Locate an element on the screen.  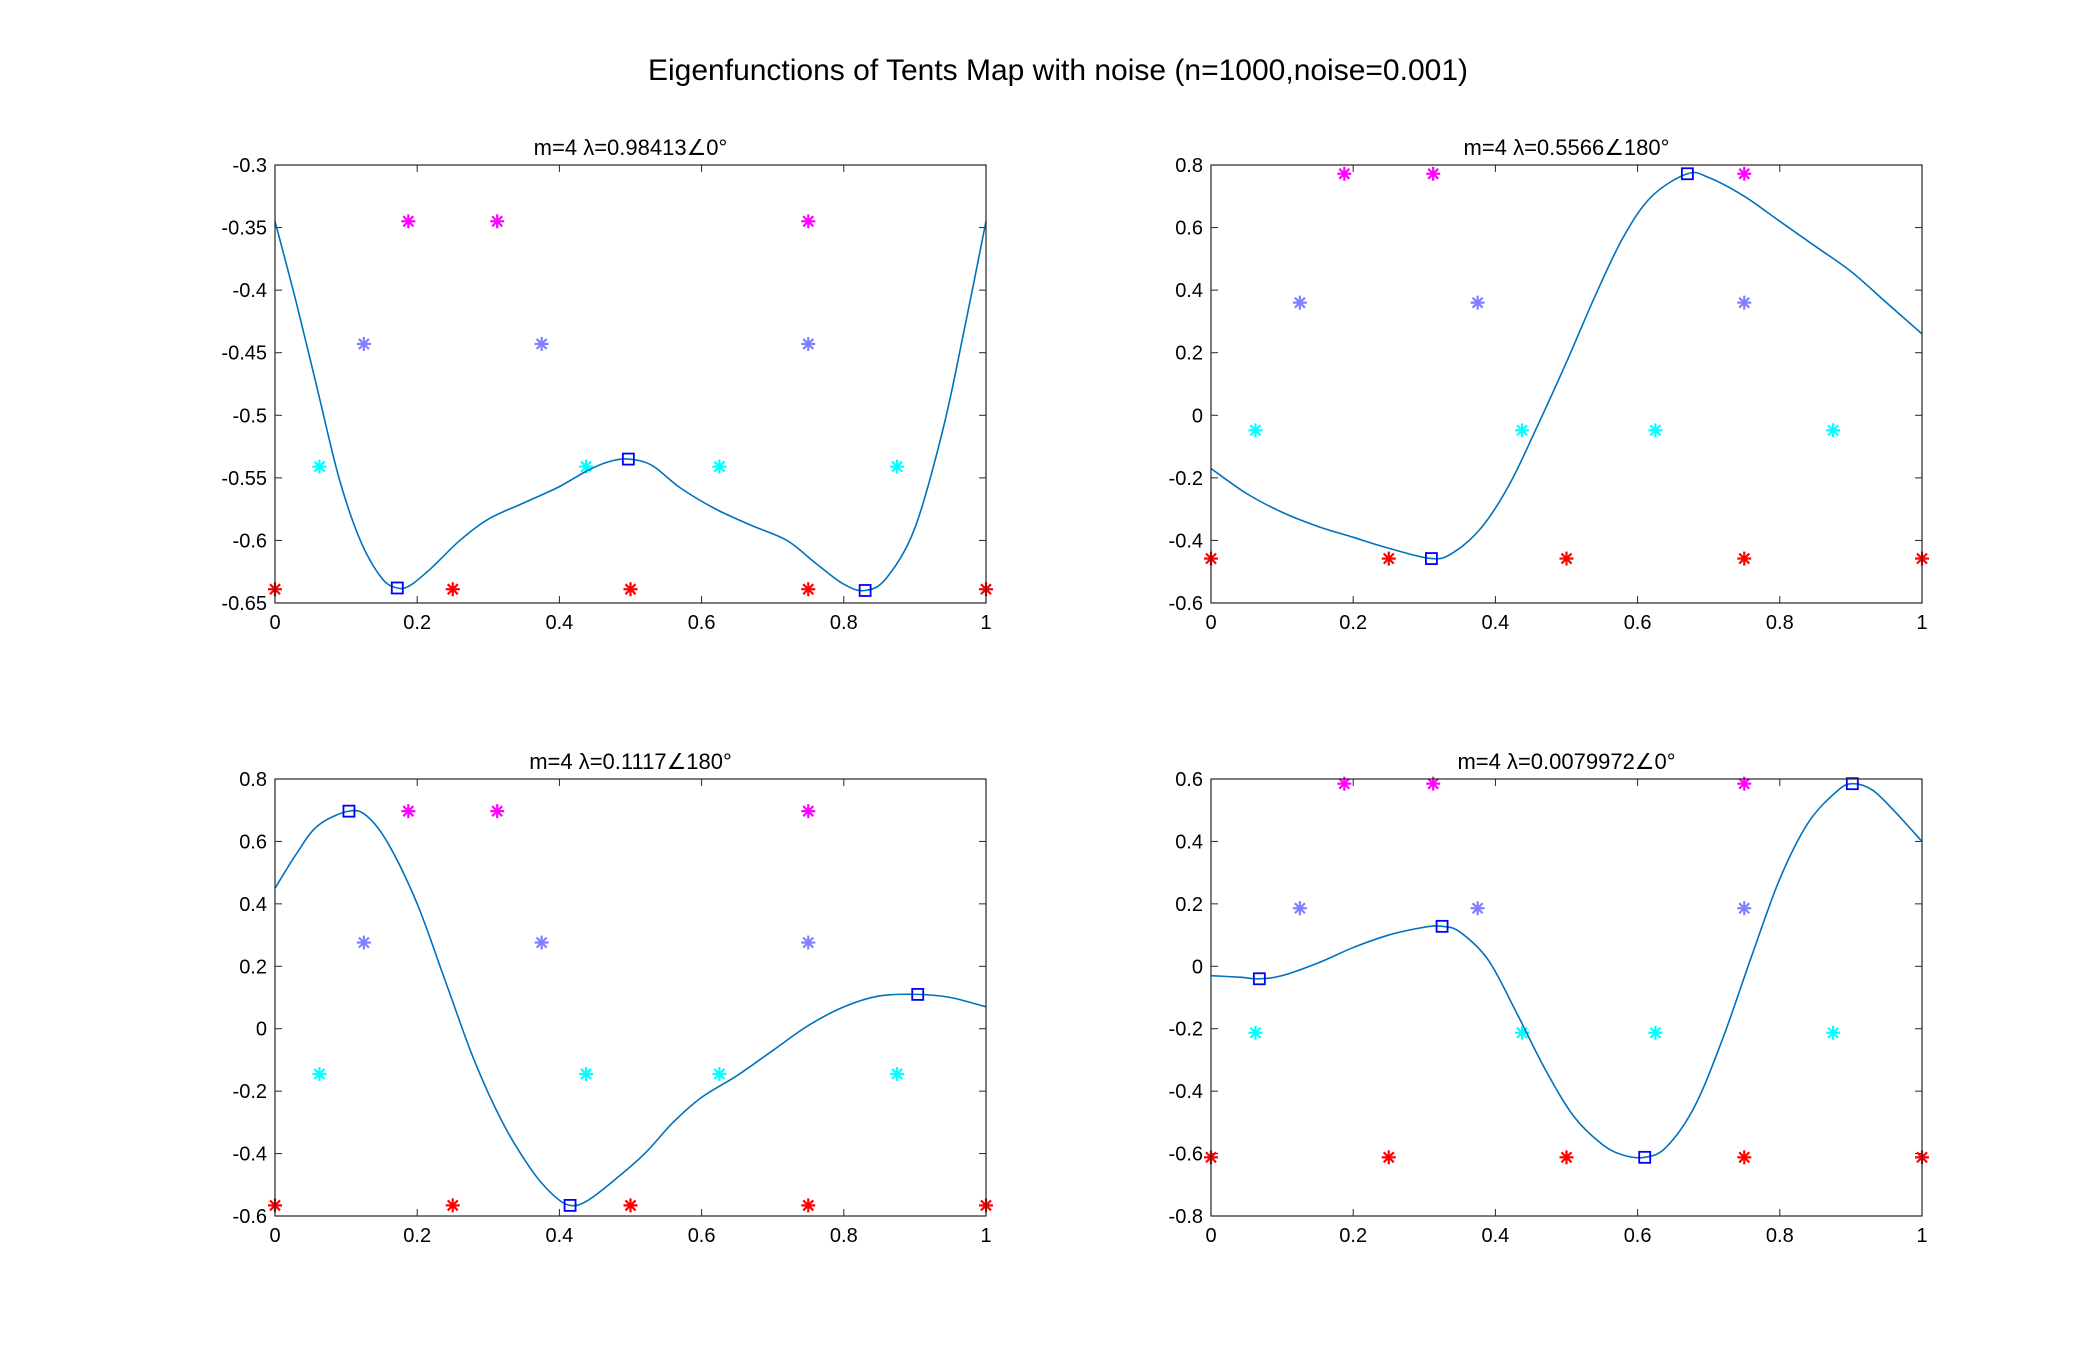
y-tick-label: -0.2 is located at coordinates (250, 1092).